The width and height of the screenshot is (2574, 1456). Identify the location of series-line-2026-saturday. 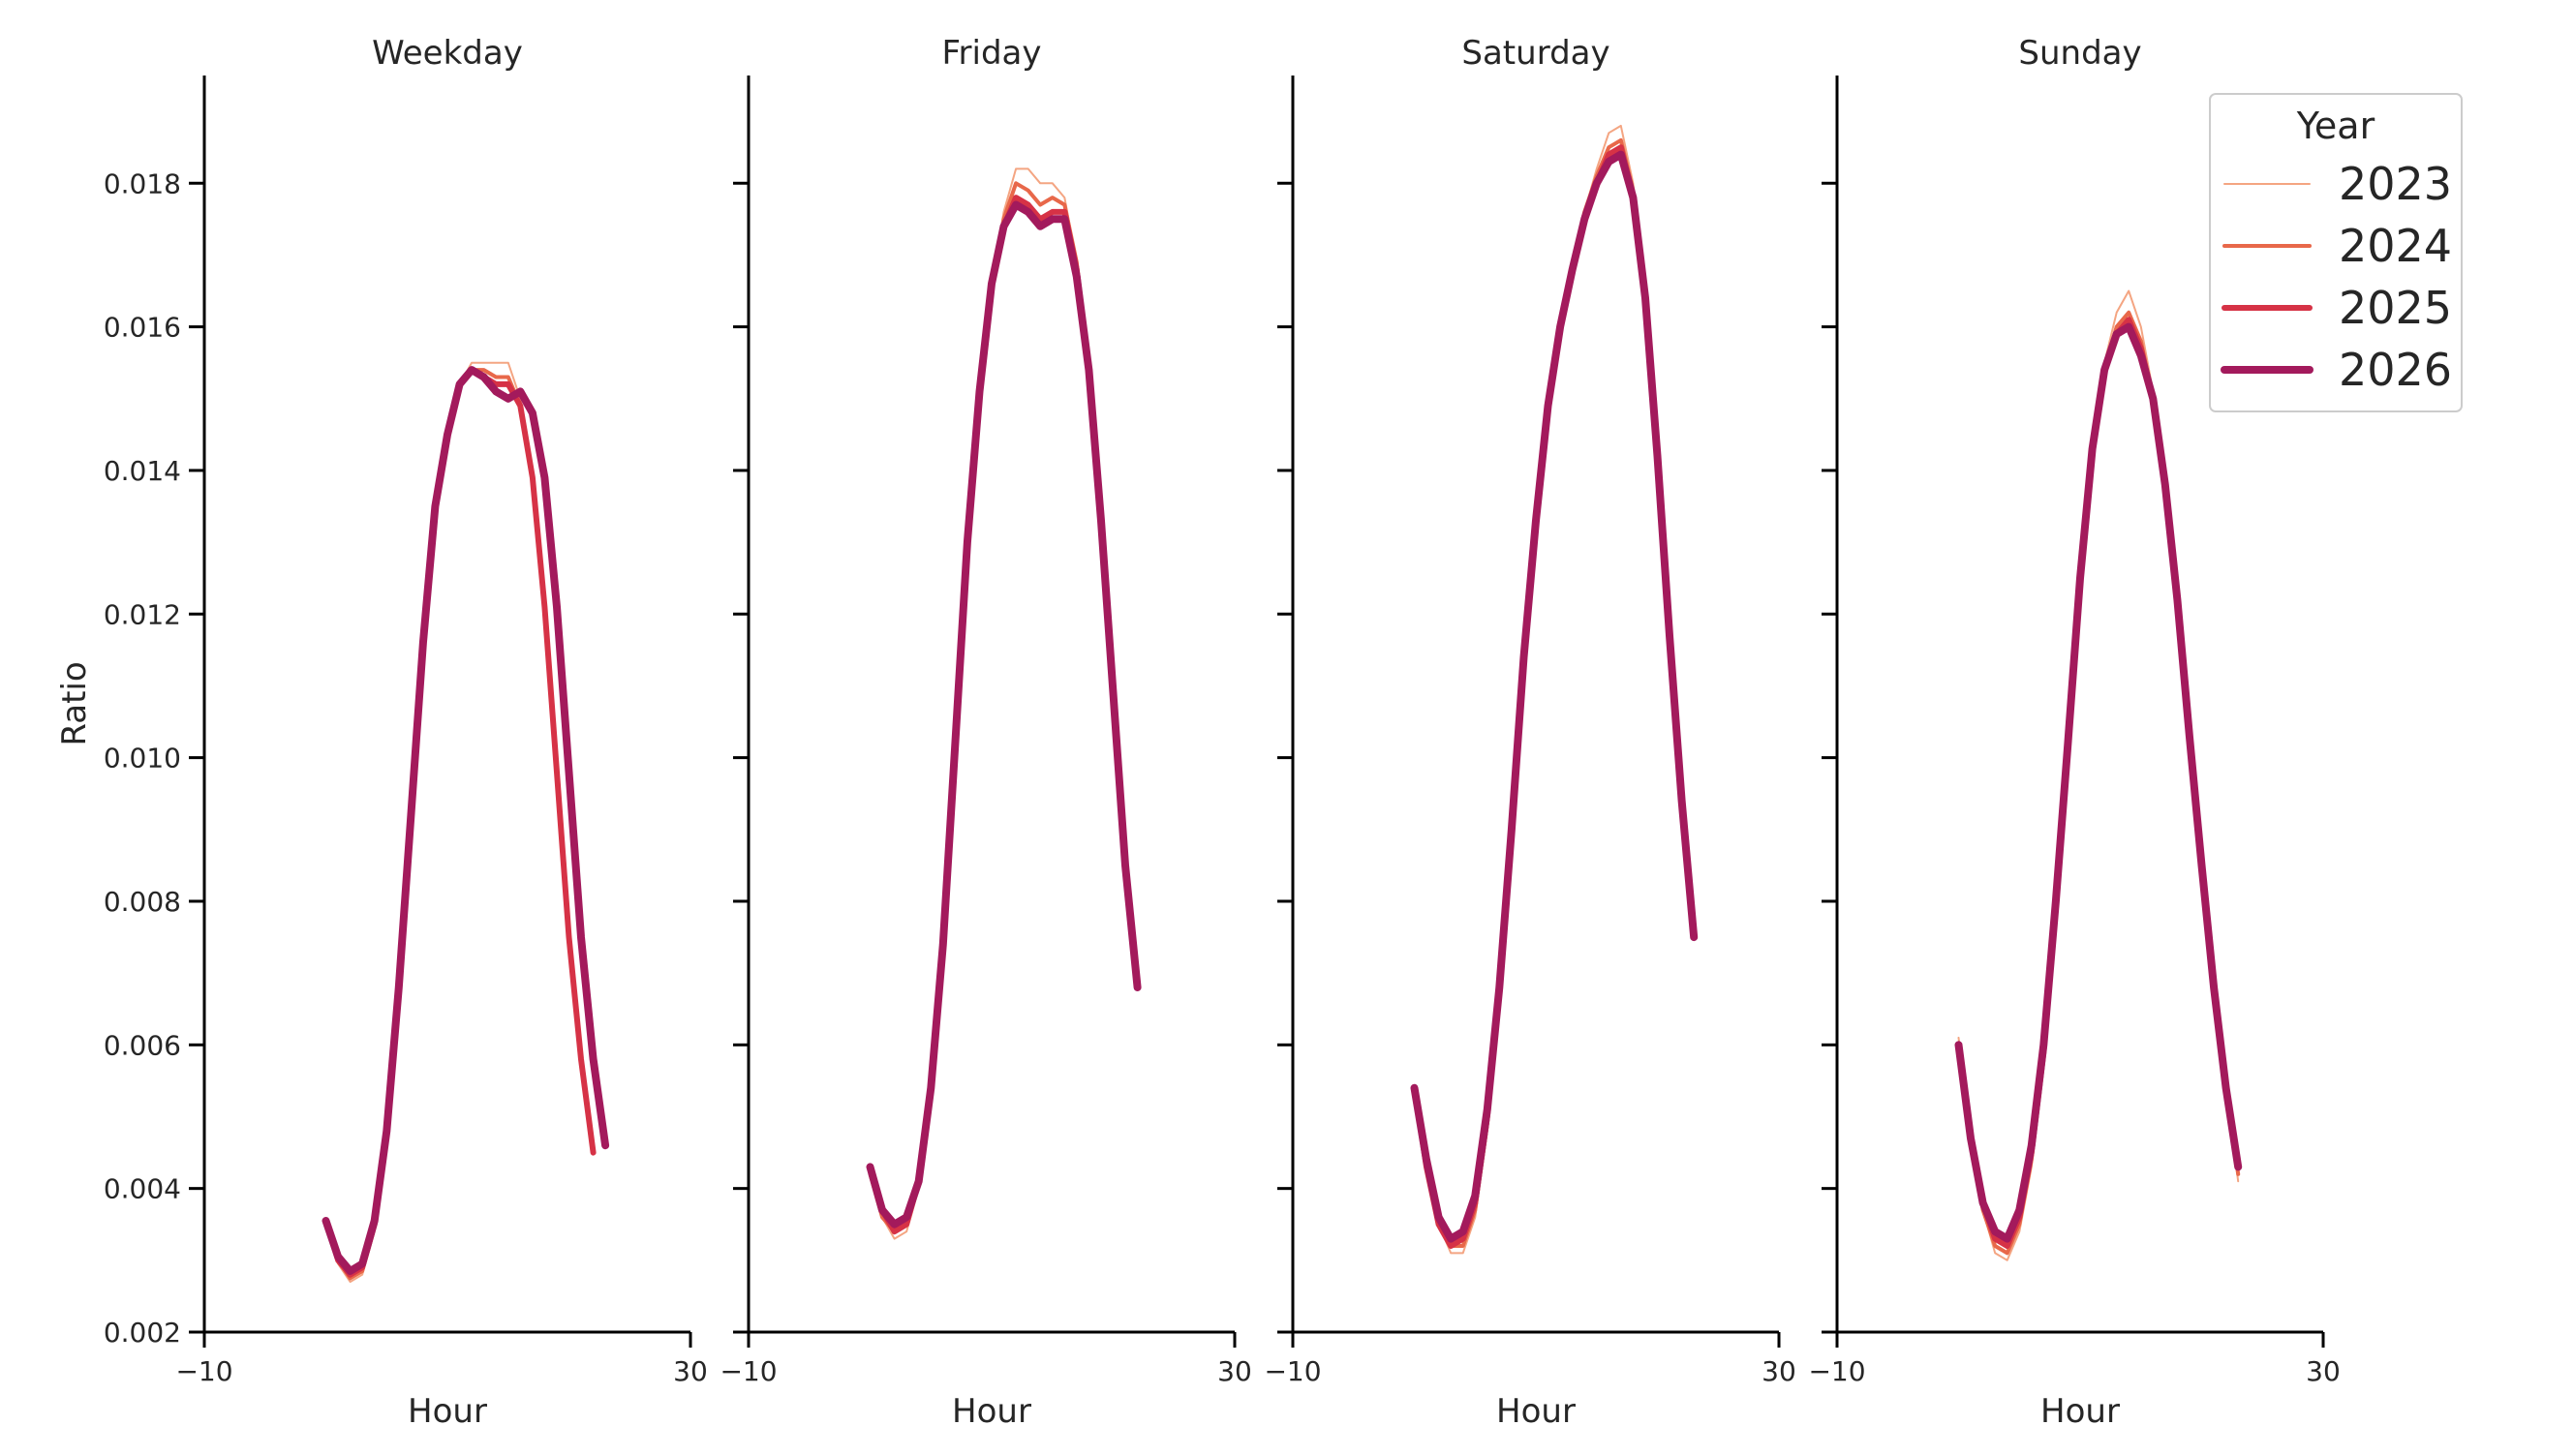
(1554, 697).